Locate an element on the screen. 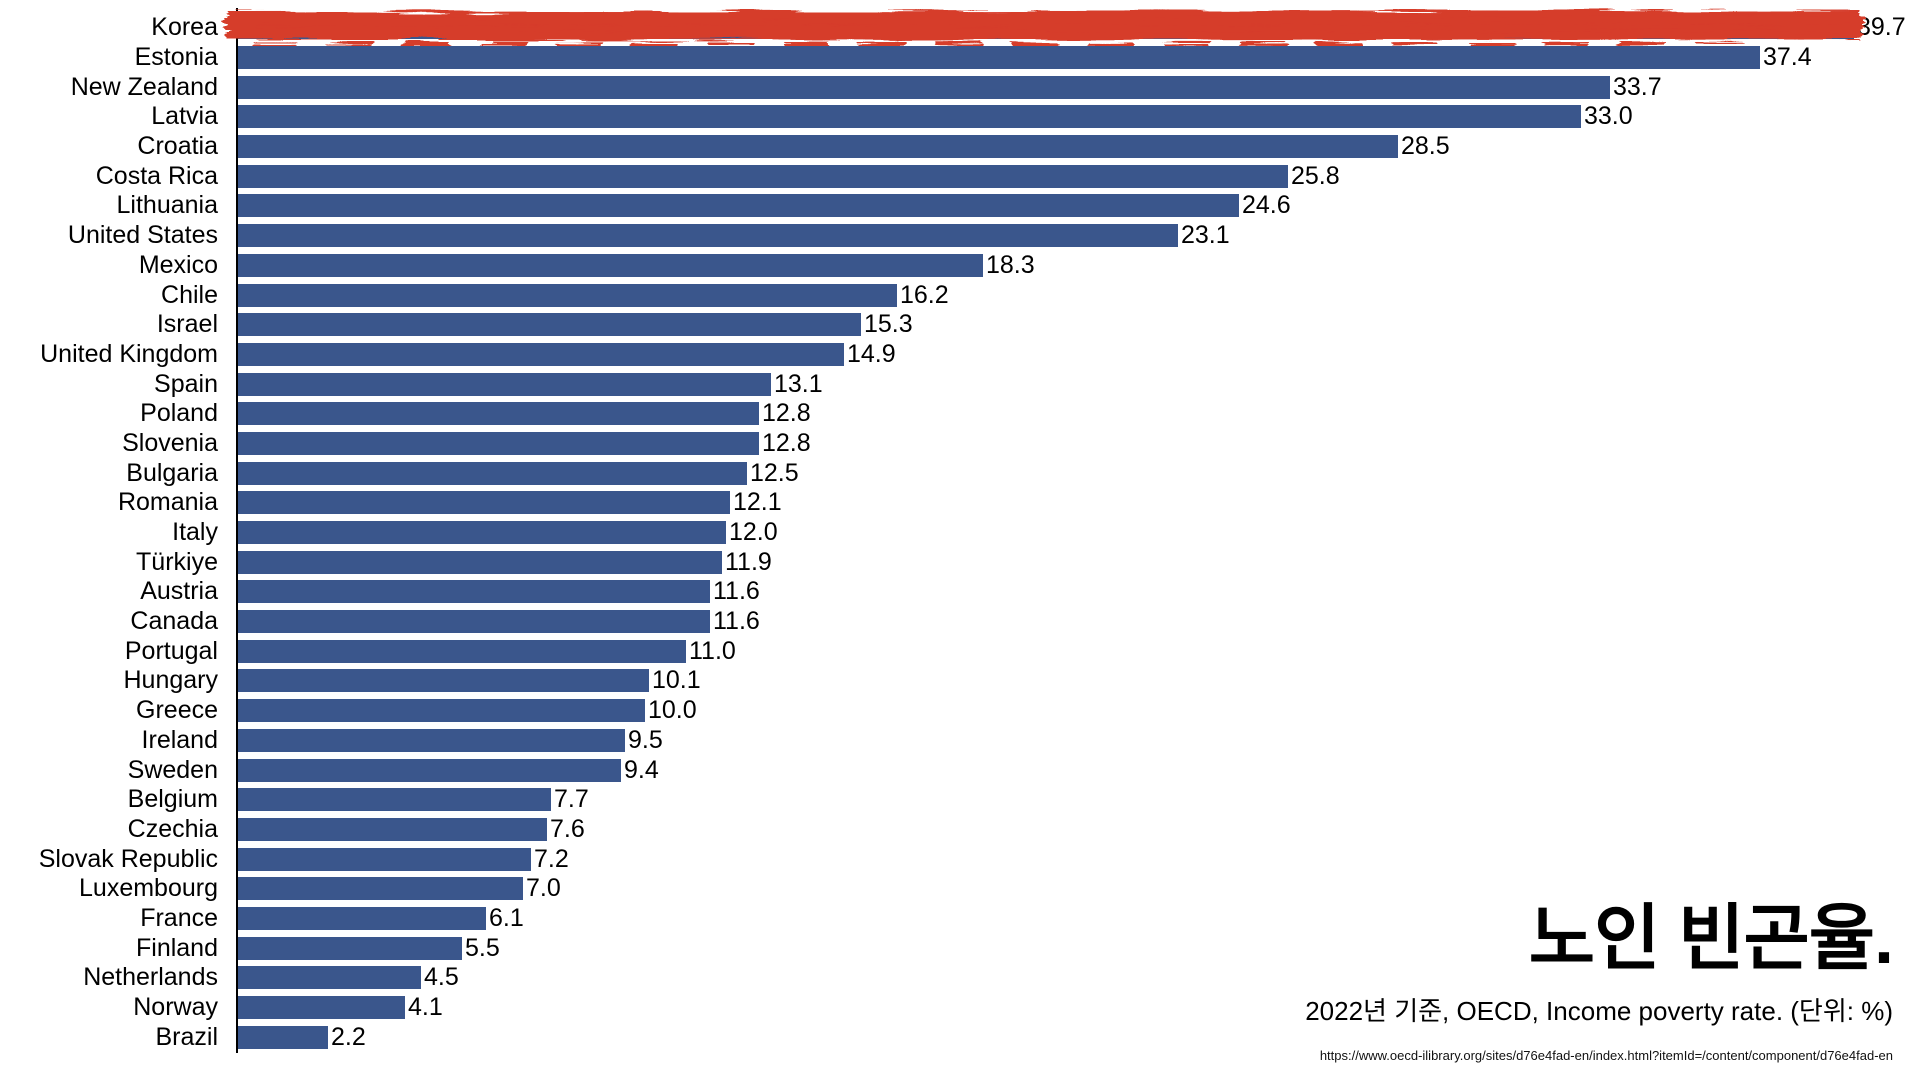 The height and width of the screenshot is (1080, 1920). category-label: Slovenia is located at coordinates (170, 442).